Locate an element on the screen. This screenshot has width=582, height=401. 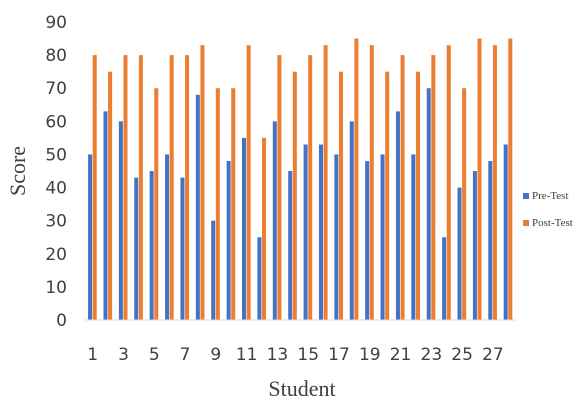
y-tick-label: 30 is located at coordinates (56, 222).